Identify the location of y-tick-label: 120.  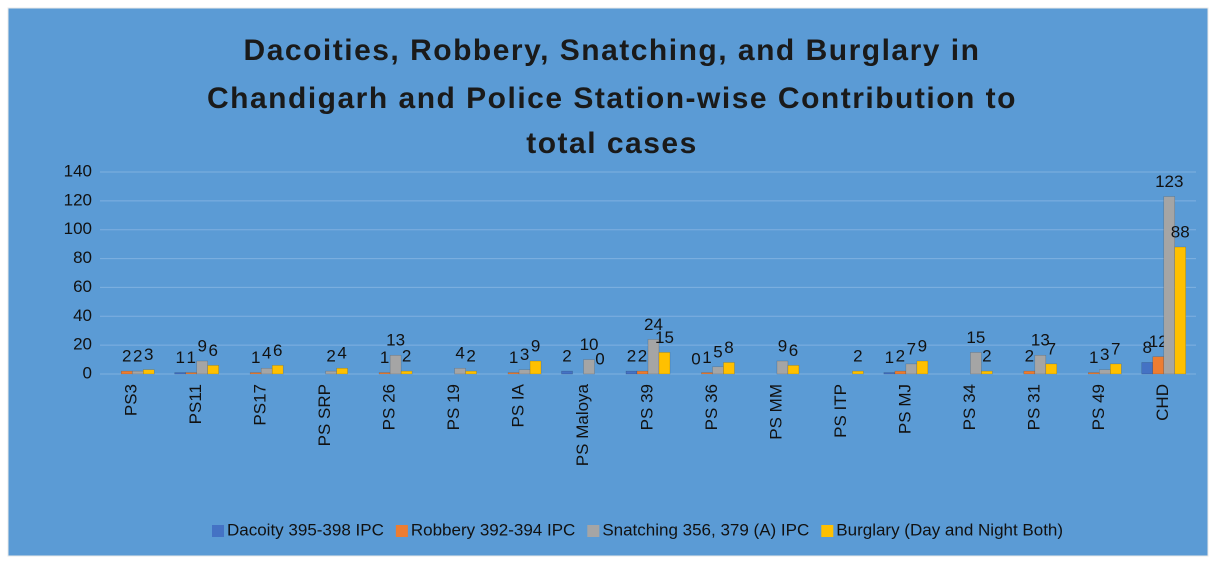
(78, 199).